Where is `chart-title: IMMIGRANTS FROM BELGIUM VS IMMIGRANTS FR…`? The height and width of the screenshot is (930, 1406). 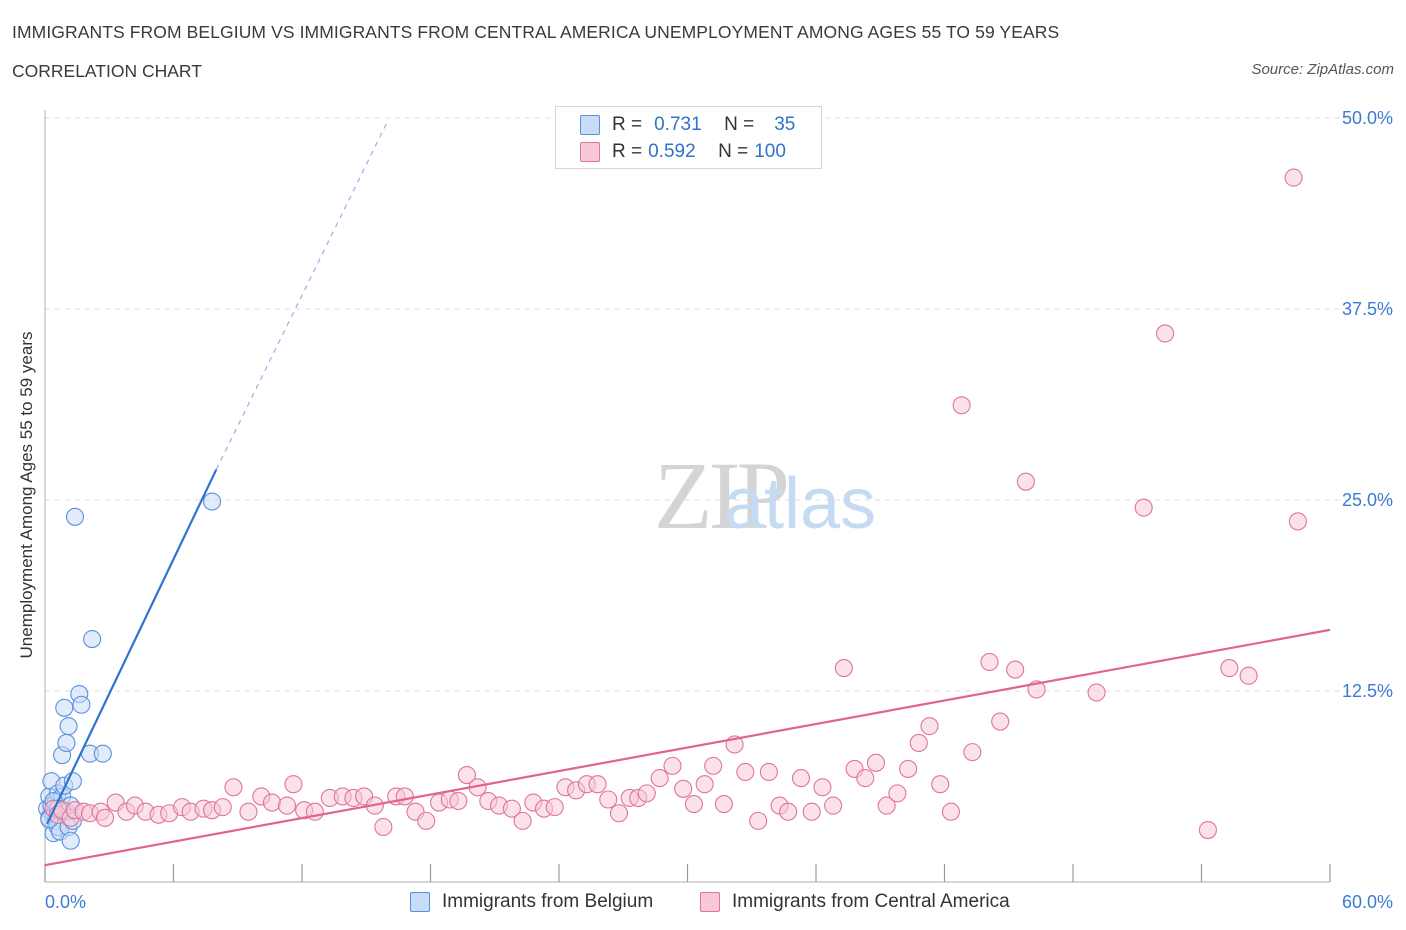 chart-title: IMMIGRANTS FROM BELGIUM VS IMMIGRANTS FR… is located at coordinates (536, 32).